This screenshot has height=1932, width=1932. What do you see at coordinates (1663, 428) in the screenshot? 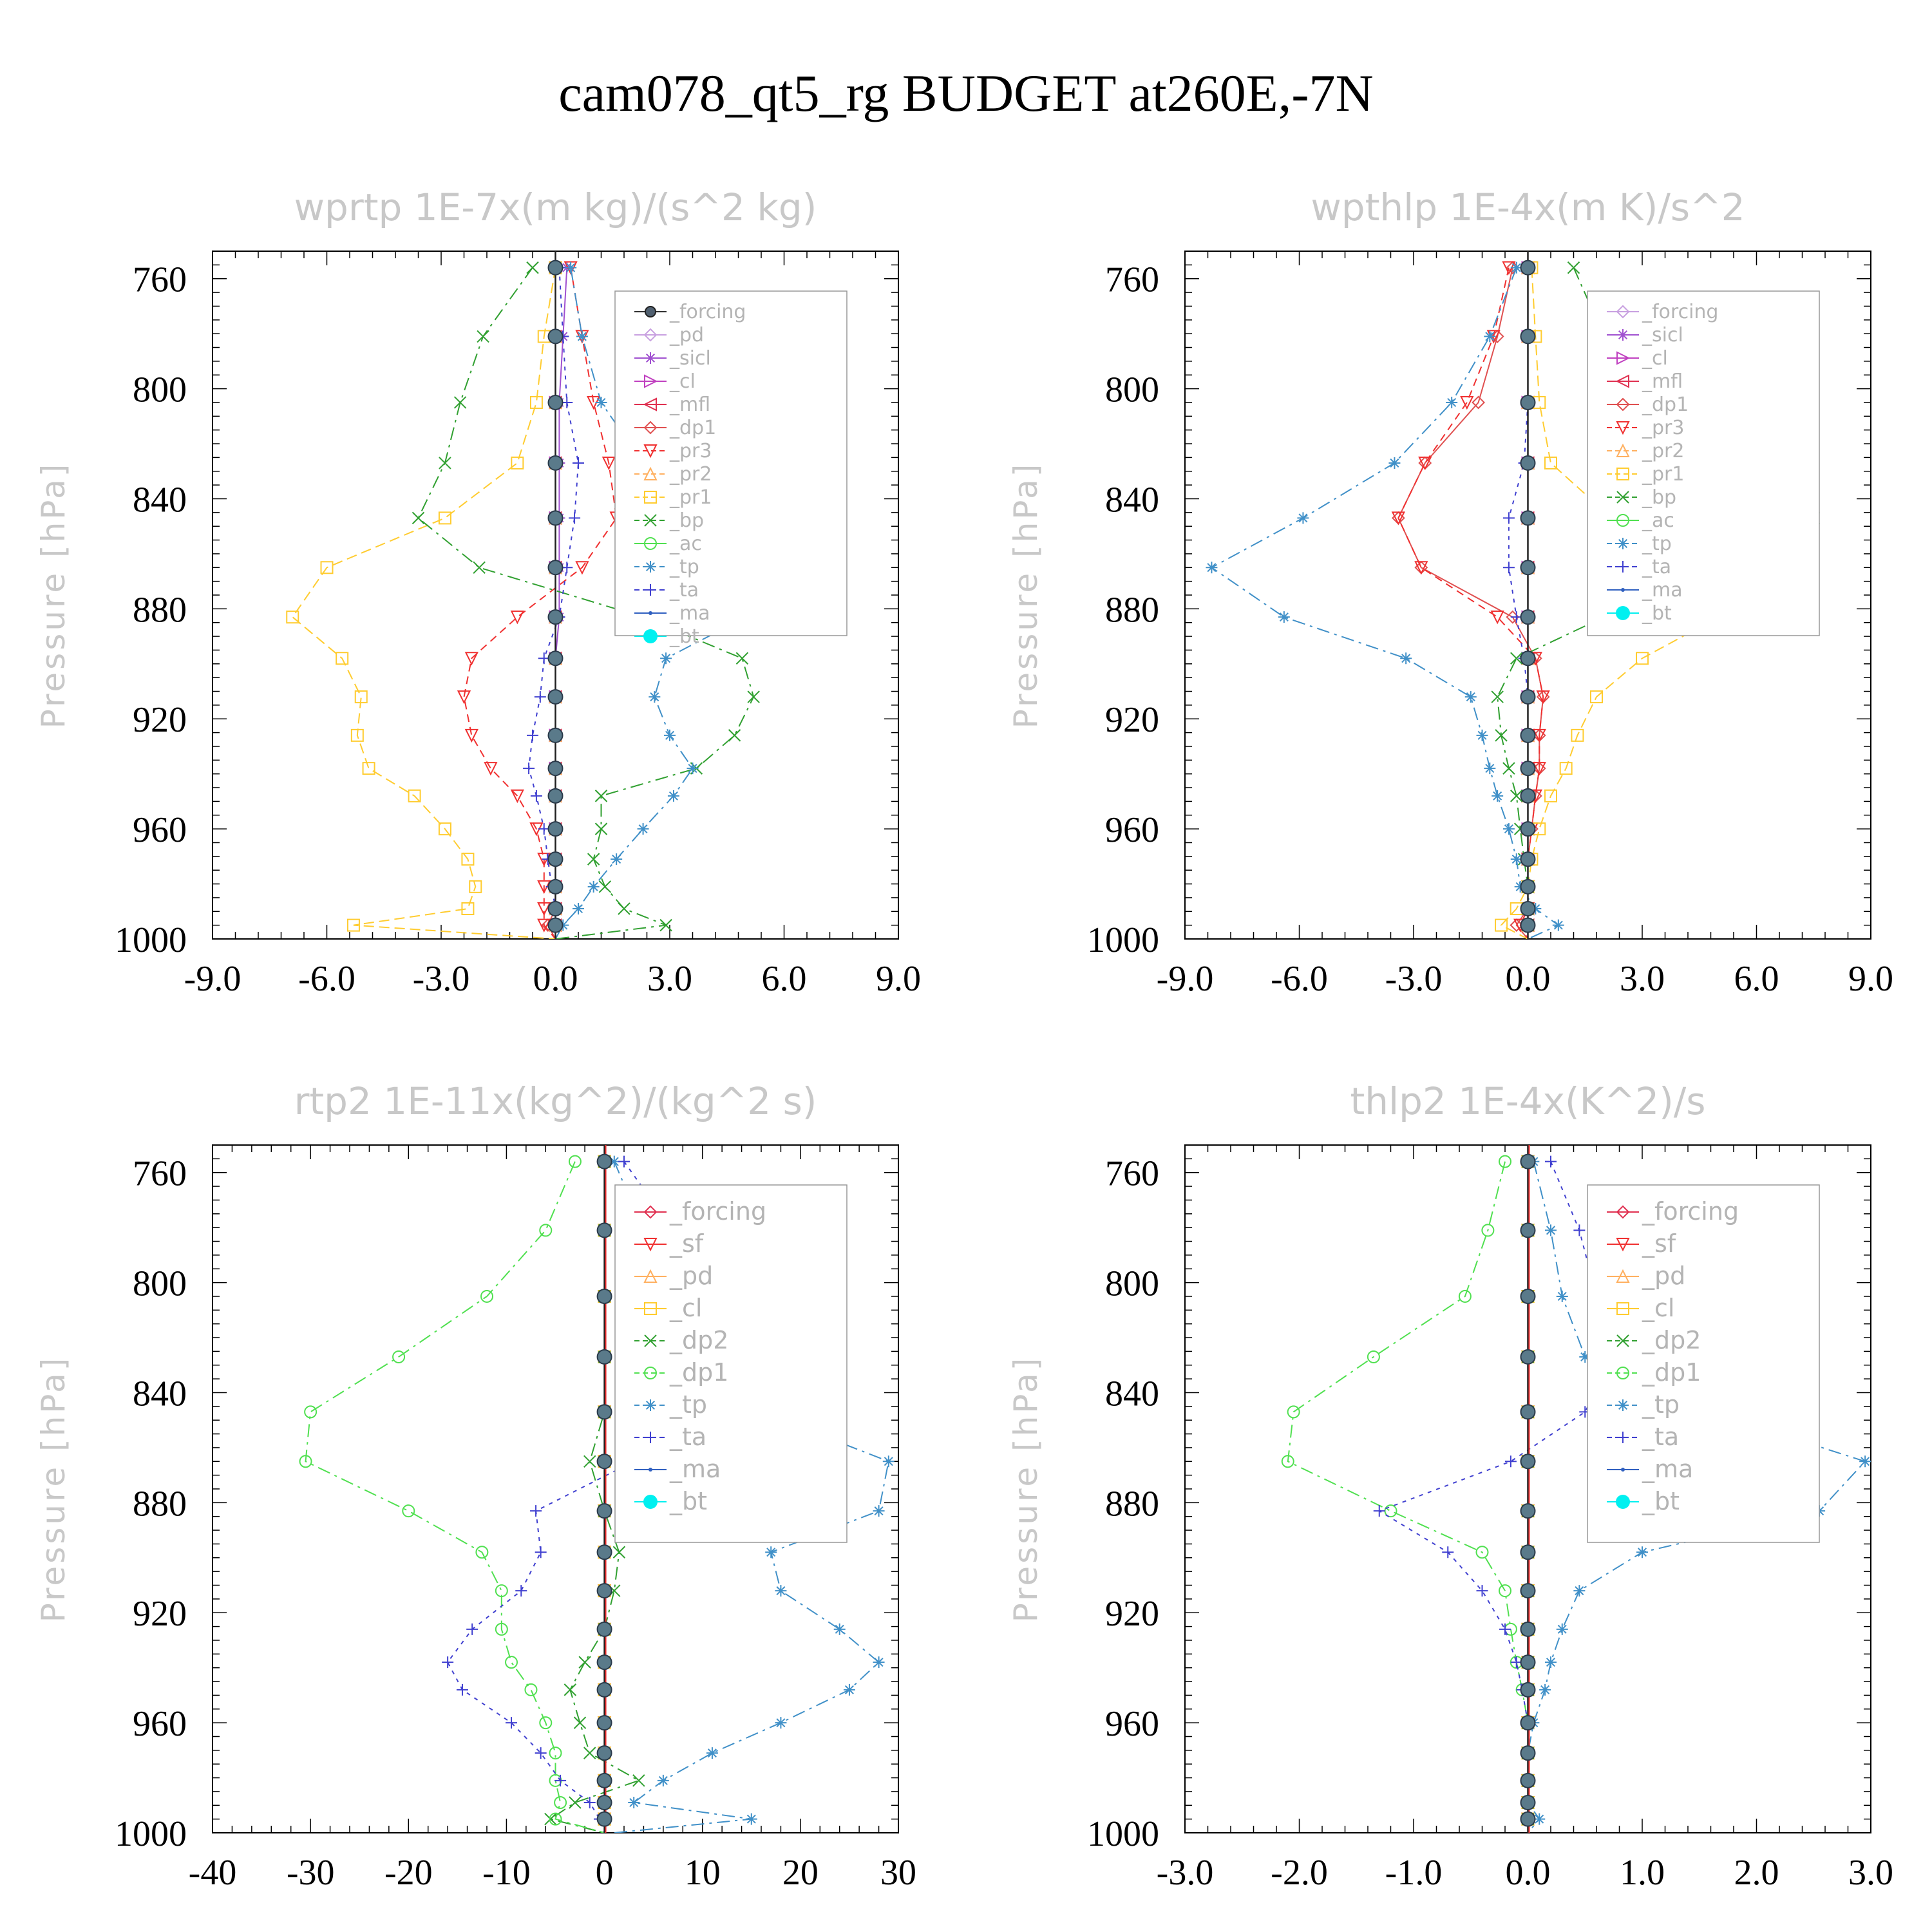
I see `legend-label: _pr3` at bounding box center [1663, 428].